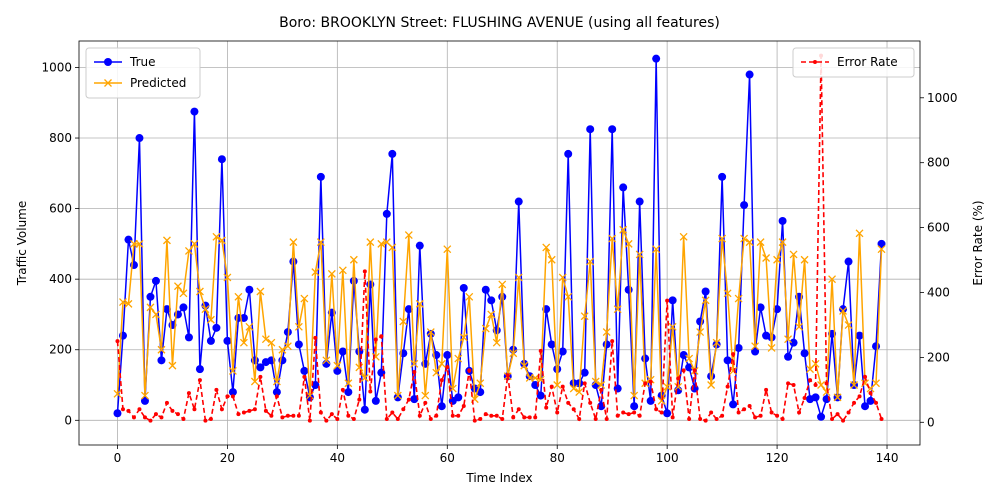  Describe the element at coordinates (557, 458) in the screenshot. I see `x-tick-label: 80` at that location.